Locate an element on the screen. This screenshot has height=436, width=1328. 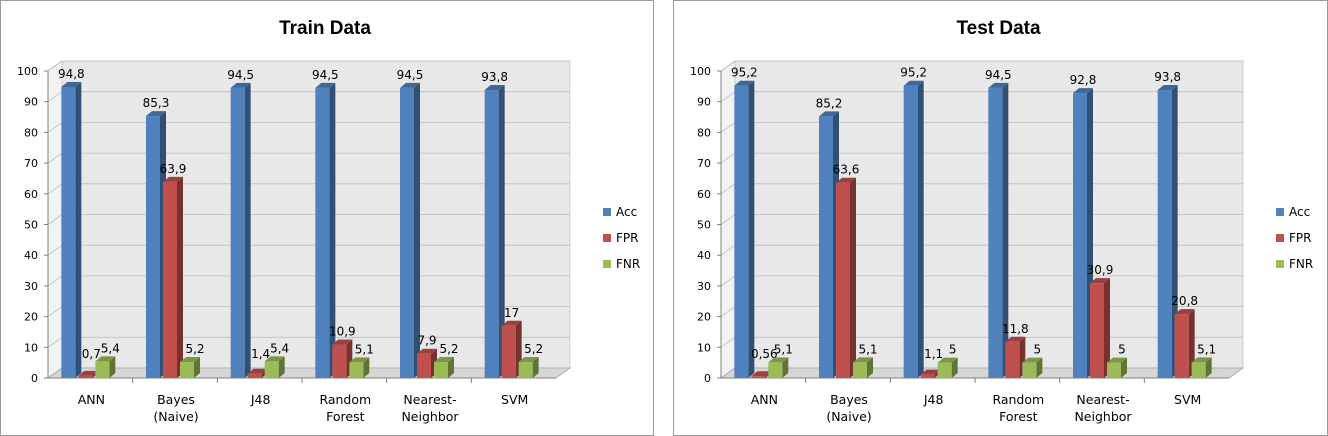
data-label: 10,9 is located at coordinates (342, 332).